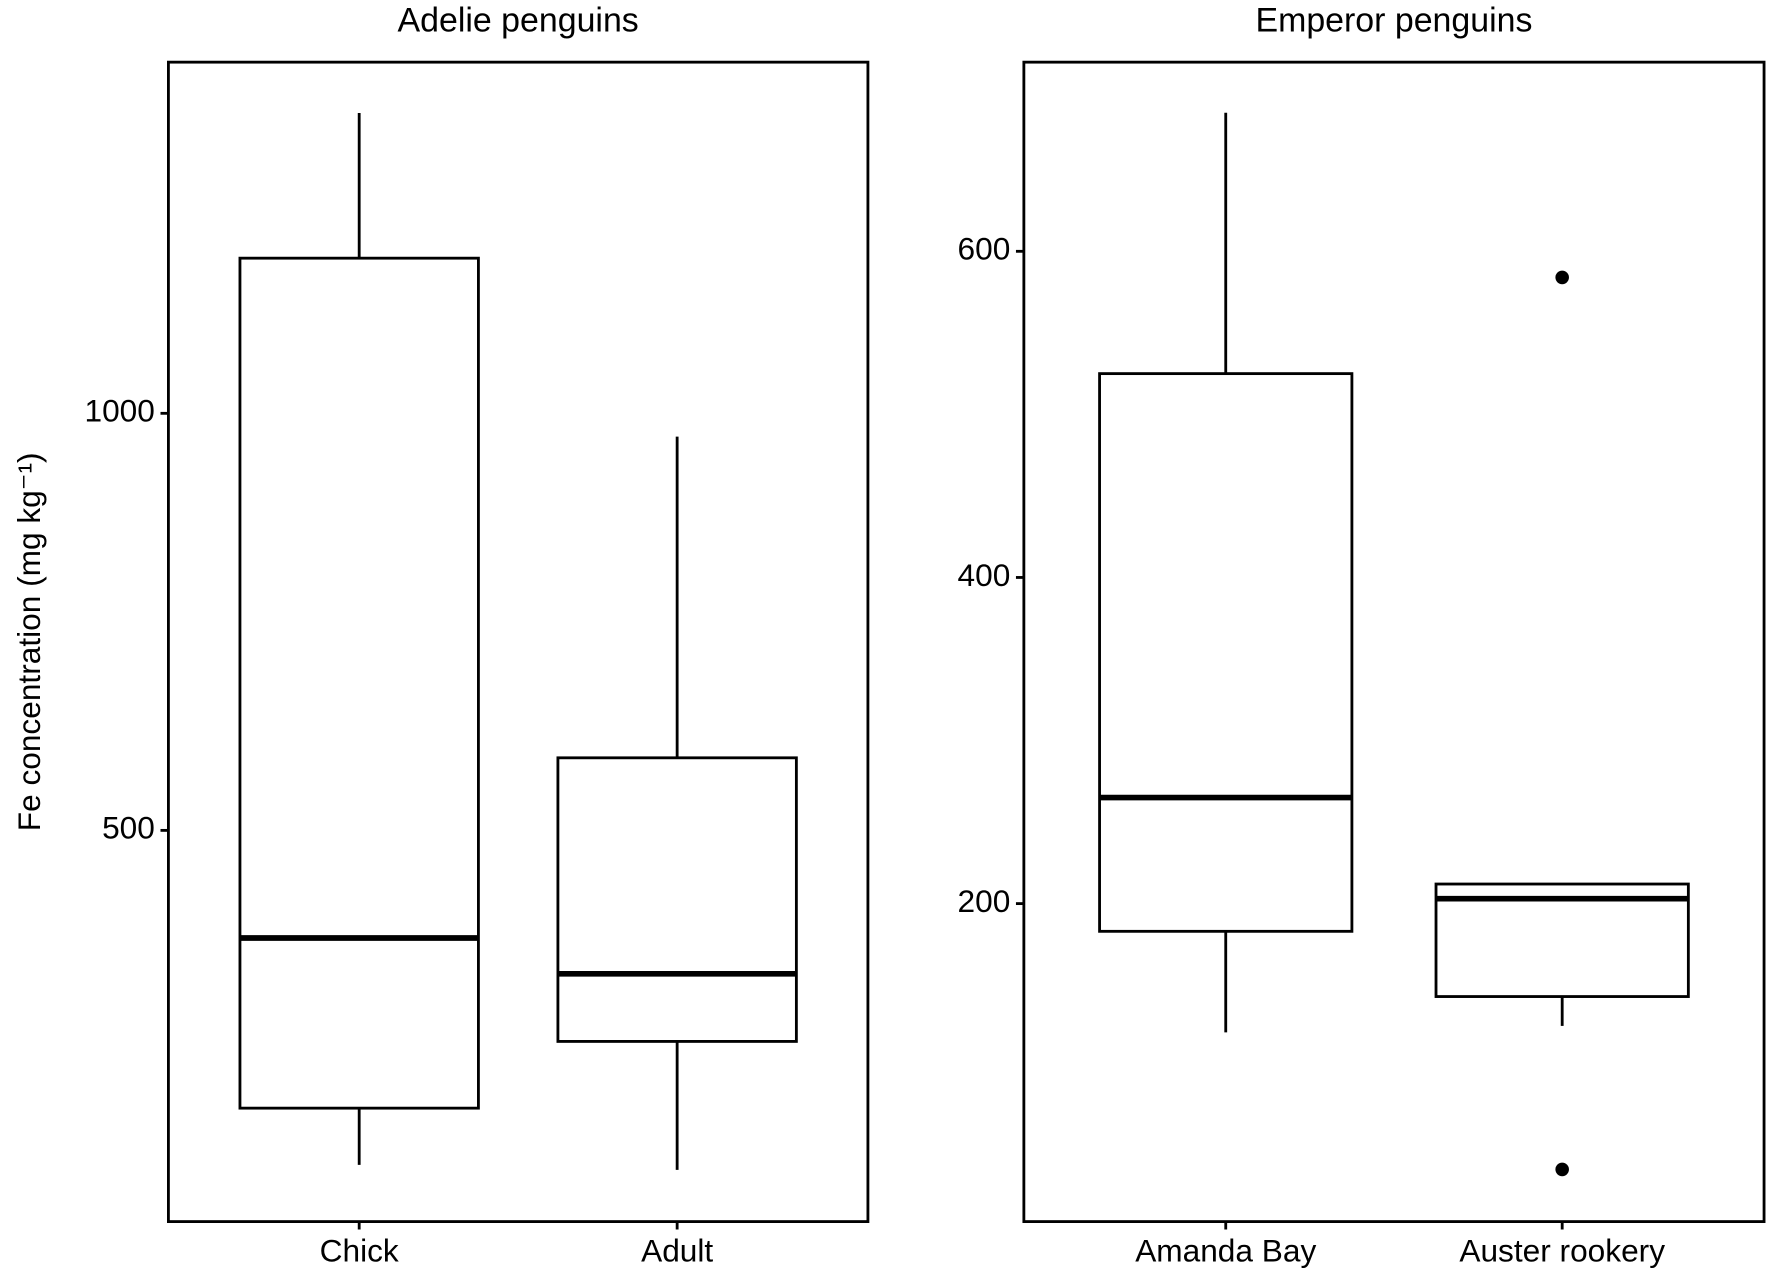  Describe the element at coordinates (677, 1251) in the screenshot. I see `x-tick-label: Adult` at that location.